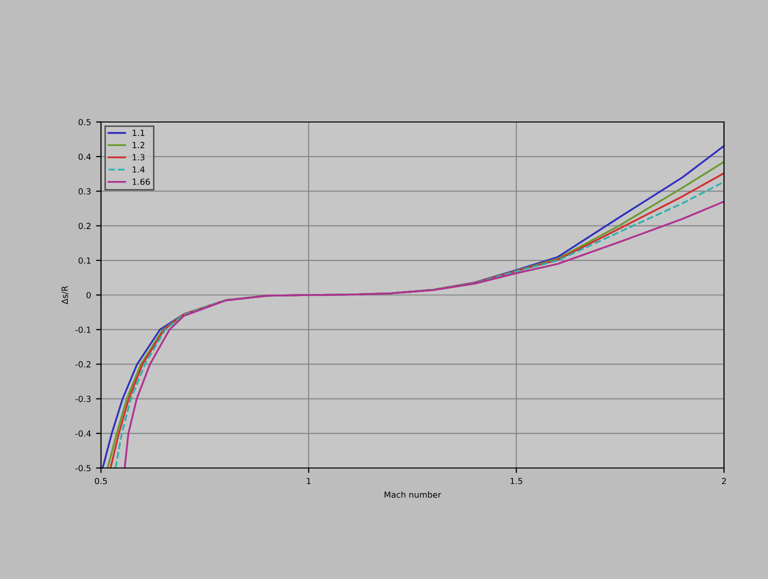  What do you see at coordinates (141, 181) in the screenshot?
I see `legend-label: 1.66` at bounding box center [141, 181].